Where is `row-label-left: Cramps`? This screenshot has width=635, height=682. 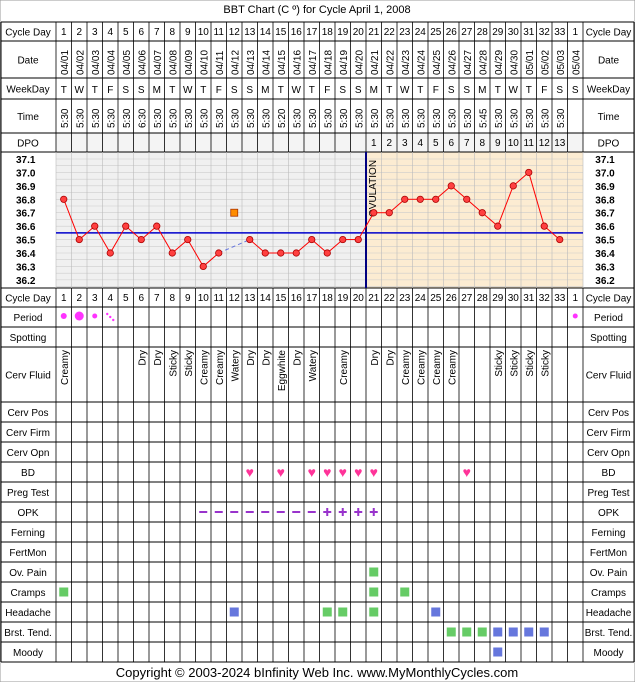
row-label-left: Cramps is located at coordinates (27, 593).